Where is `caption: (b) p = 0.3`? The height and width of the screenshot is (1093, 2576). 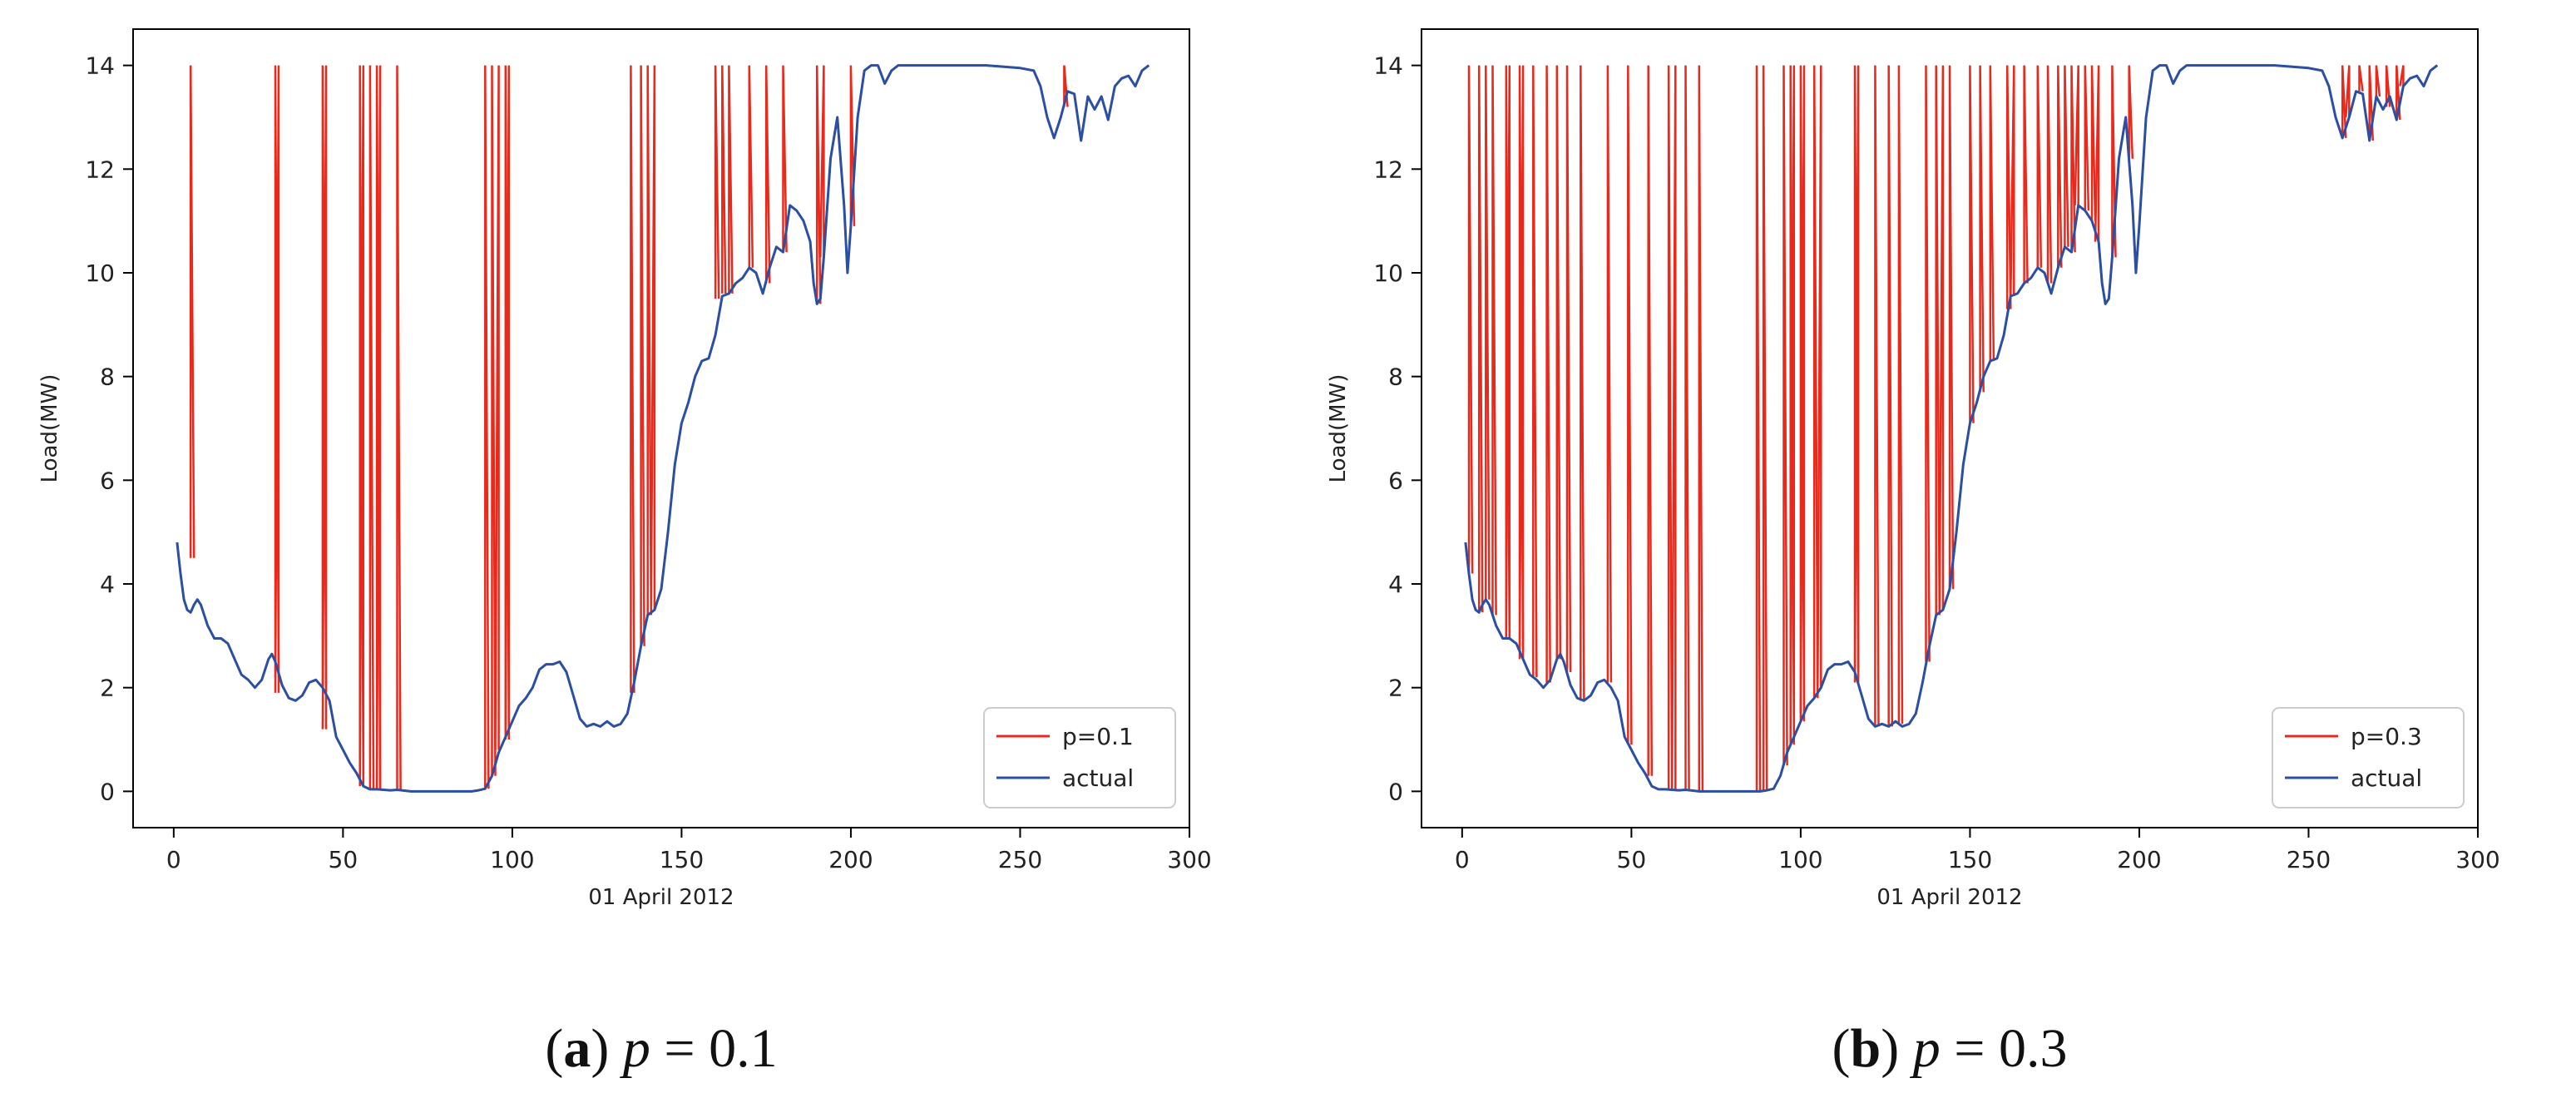
caption: (b) p = 0.3 is located at coordinates (1950, 1048).